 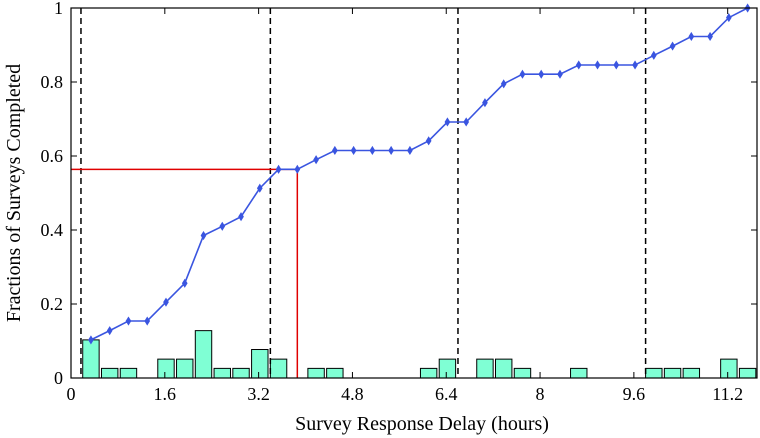 What do you see at coordinates (52, 230) in the screenshot?
I see `y-tick-label: 0.4` at bounding box center [52, 230].